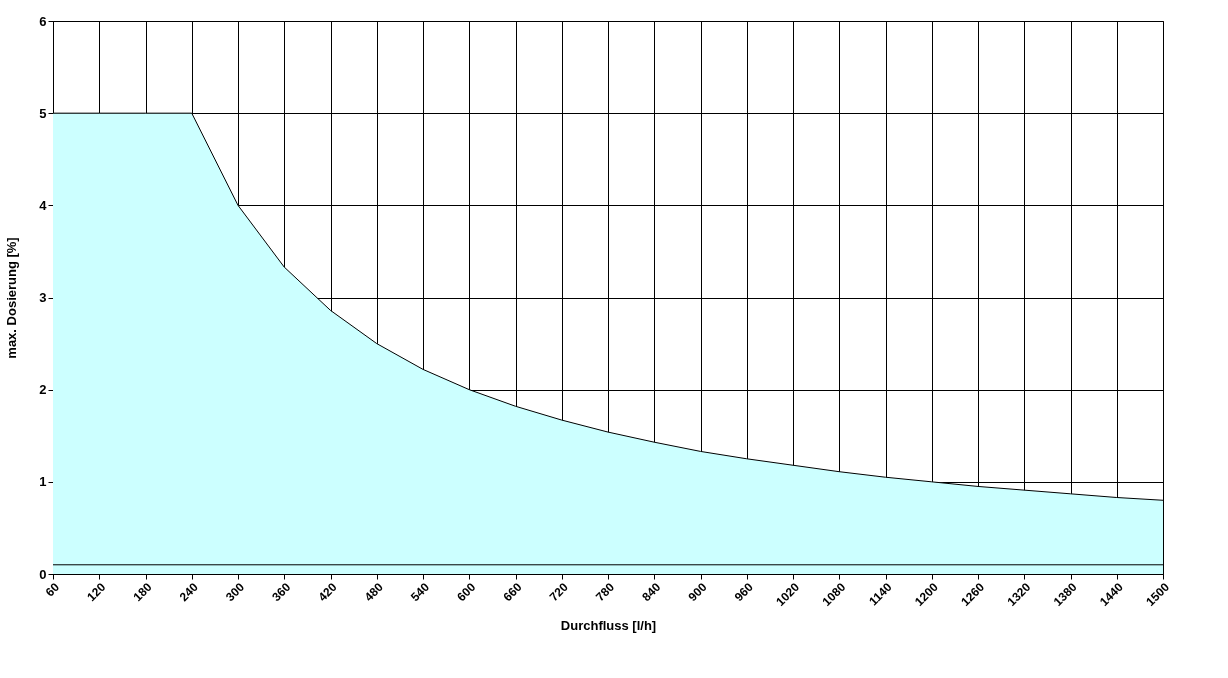  Describe the element at coordinates (52, 589) in the screenshot. I see `x-tick-label: 60` at that location.